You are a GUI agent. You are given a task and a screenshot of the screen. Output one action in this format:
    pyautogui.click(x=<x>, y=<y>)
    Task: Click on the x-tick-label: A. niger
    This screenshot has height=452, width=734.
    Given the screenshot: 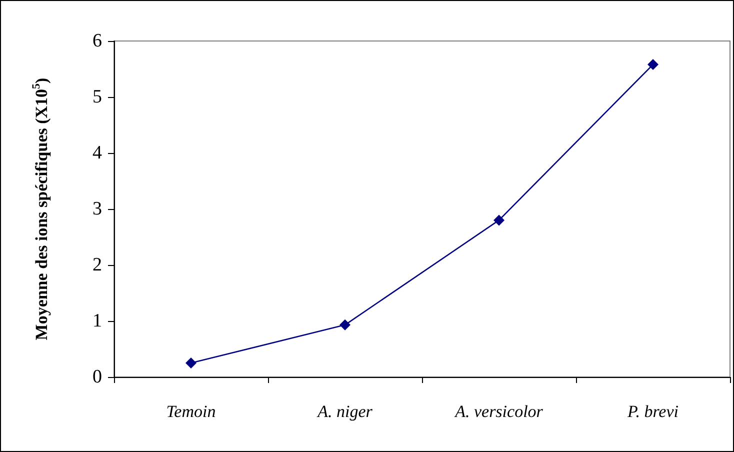 What is the action you would take?
    pyautogui.click(x=344, y=411)
    